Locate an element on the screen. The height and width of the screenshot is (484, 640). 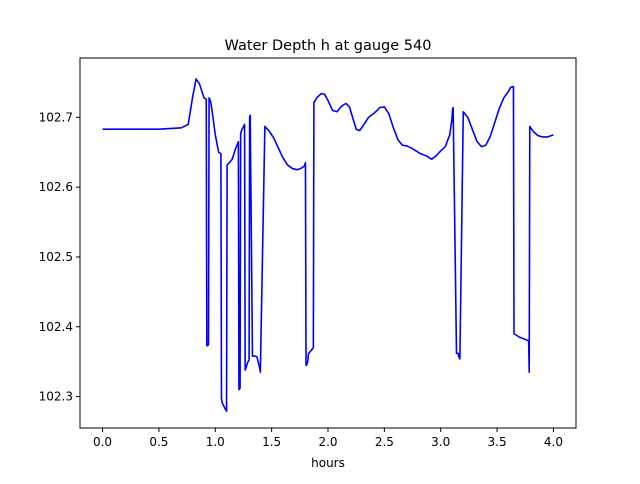
x-tick-label: 3.5 is located at coordinates (497, 442).